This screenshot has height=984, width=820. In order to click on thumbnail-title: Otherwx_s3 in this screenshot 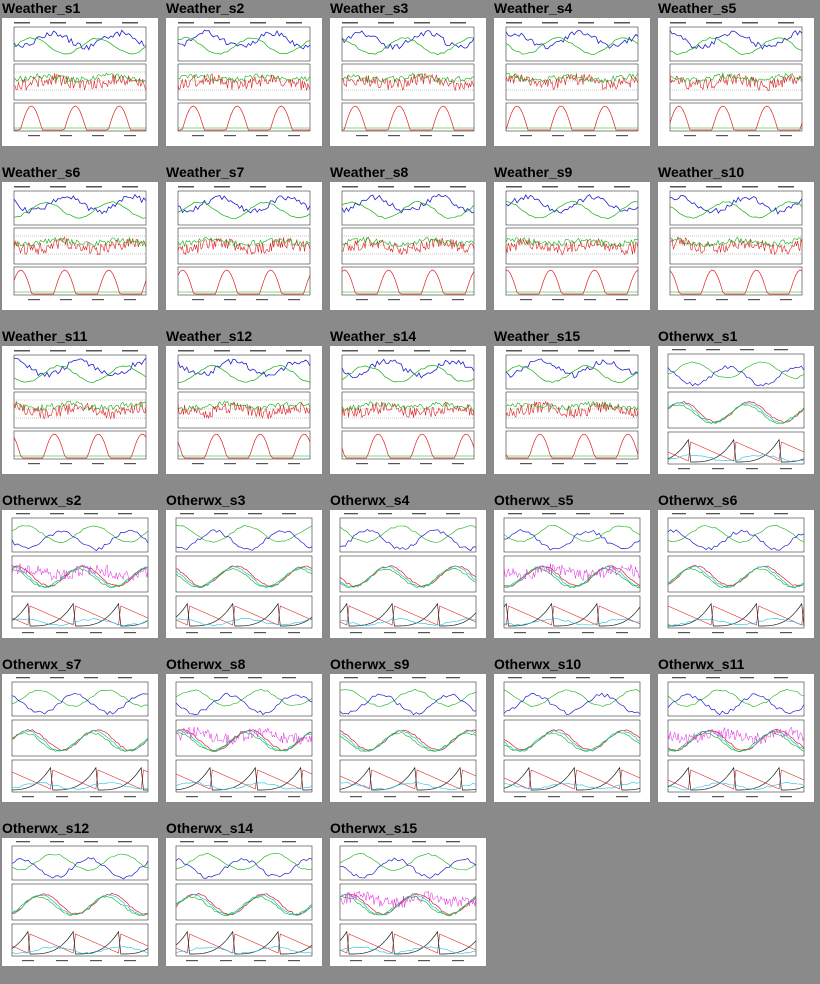, I will do `click(206, 500)`.